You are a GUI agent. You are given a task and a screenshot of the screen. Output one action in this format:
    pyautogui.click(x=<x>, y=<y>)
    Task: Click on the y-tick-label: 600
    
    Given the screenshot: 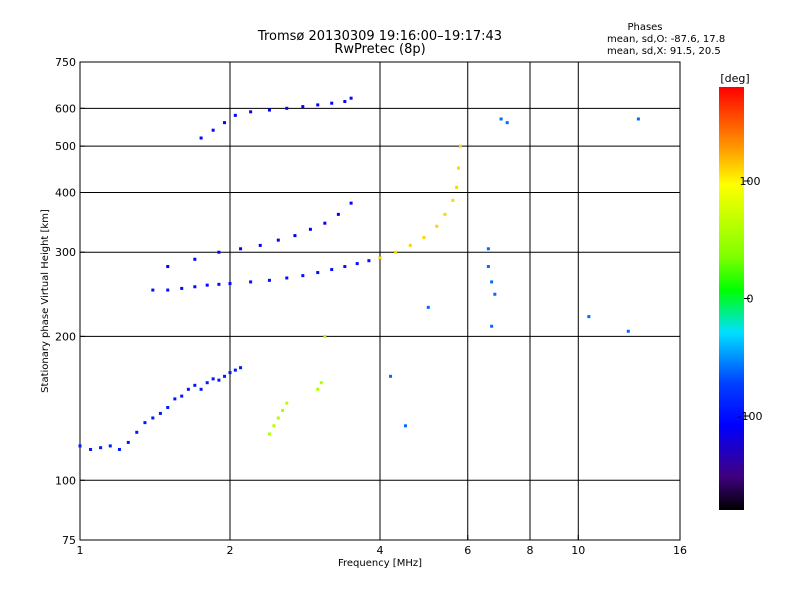 What is the action you would take?
    pyautogui.click(x=65, y=108)
    